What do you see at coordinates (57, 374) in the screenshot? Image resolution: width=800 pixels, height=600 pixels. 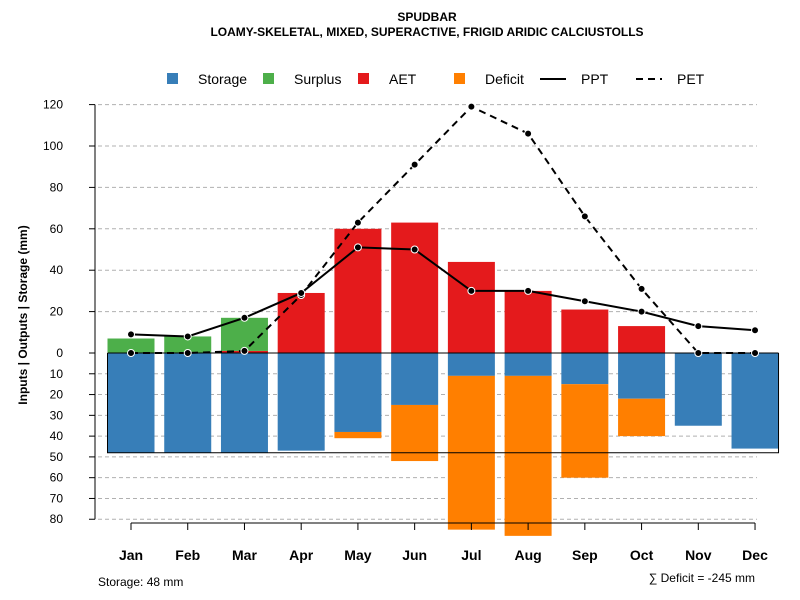 I see `y-tick-label: 10` at bounding box center [57, 374].